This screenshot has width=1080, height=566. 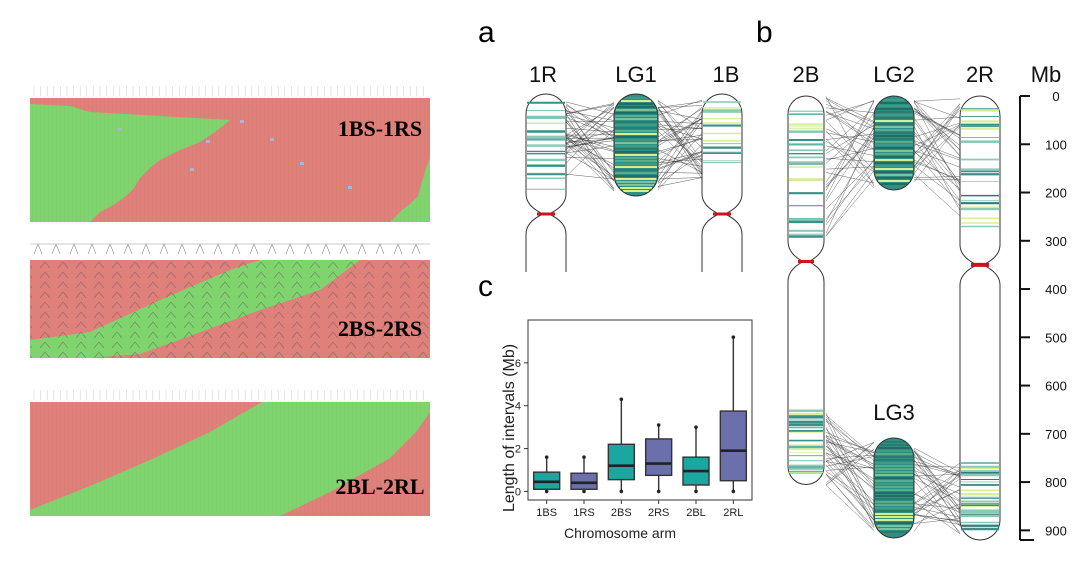 What do you see at coordinates (230, 160) in the screenshot?
I see `panel-1-grain` at bounding box center [230, 160].